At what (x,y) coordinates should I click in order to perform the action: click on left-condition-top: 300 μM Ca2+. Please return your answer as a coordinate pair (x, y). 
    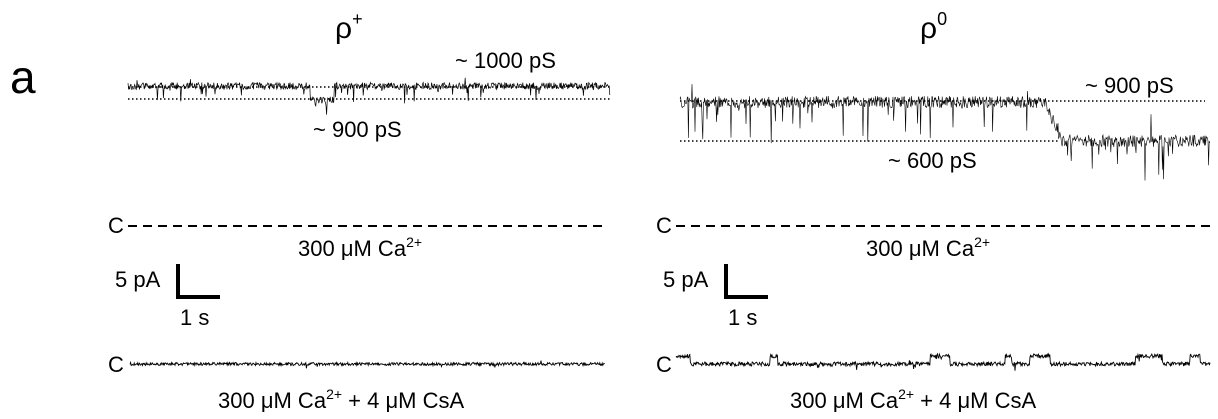
    Looking at the image, I should click on (360, 247).